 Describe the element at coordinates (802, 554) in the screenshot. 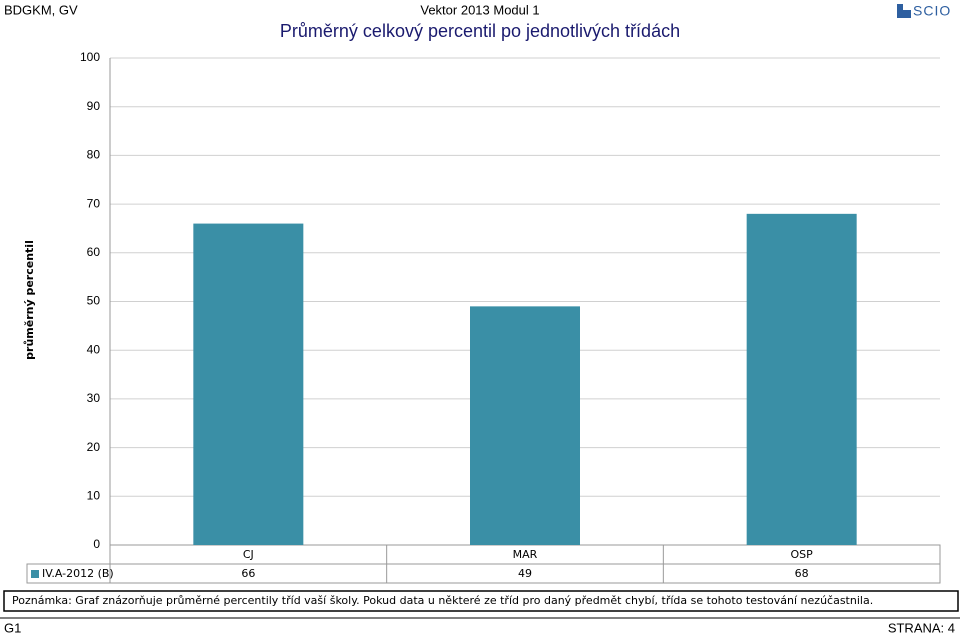

I see `x-tick-label: OSP` at that location.